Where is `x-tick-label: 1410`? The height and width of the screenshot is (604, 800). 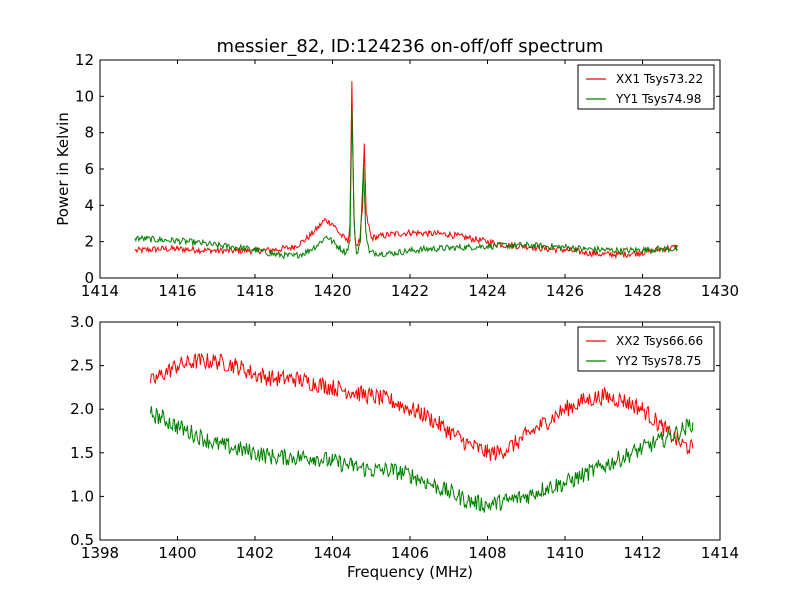
x-tick-label: 1410 is located at coordinates (565, 553).